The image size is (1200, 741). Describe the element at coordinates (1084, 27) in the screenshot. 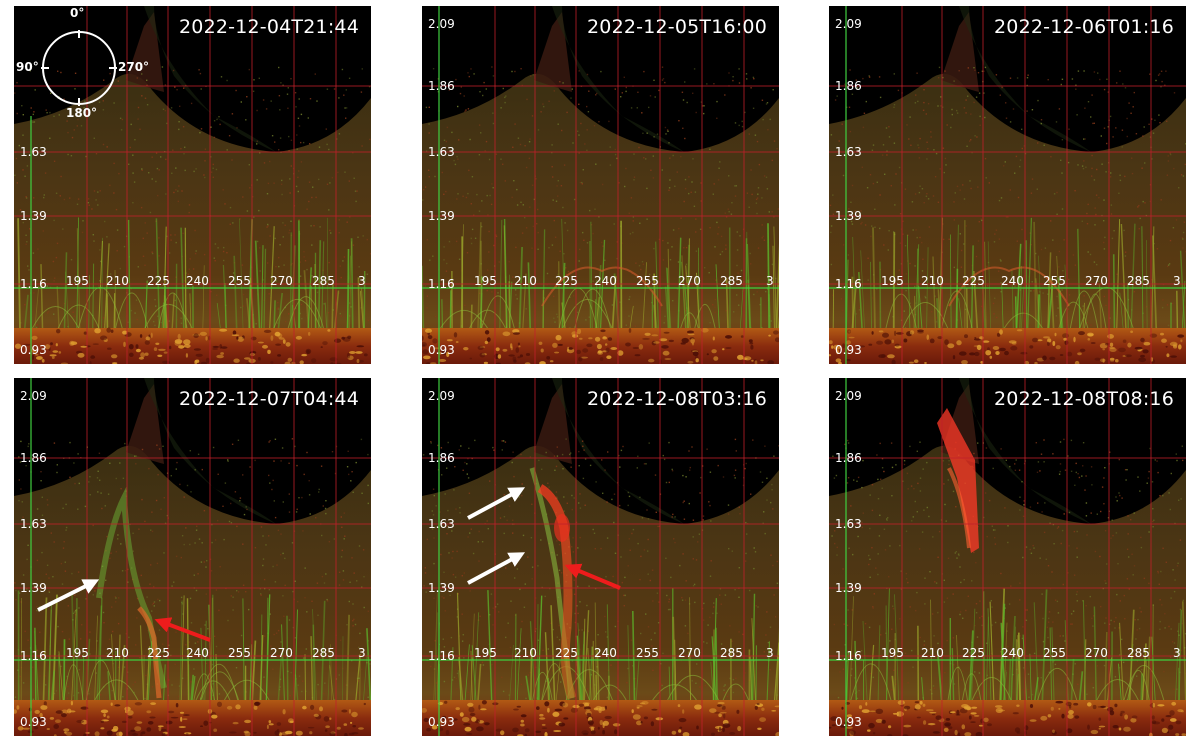

I see `panel-timestamp: 2022-12-06T01:16` at that location.